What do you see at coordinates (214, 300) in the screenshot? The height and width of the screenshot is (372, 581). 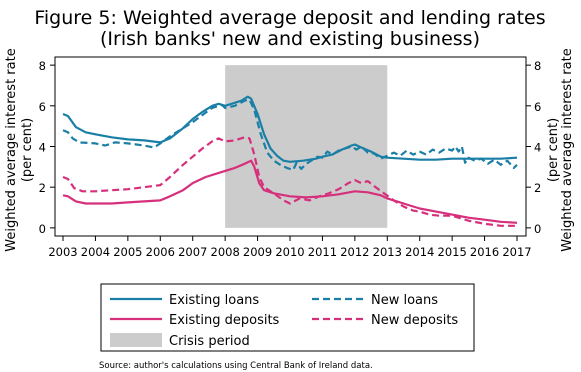 I see `legend-label-0: Existing loans` at bounding box center [214, 300].